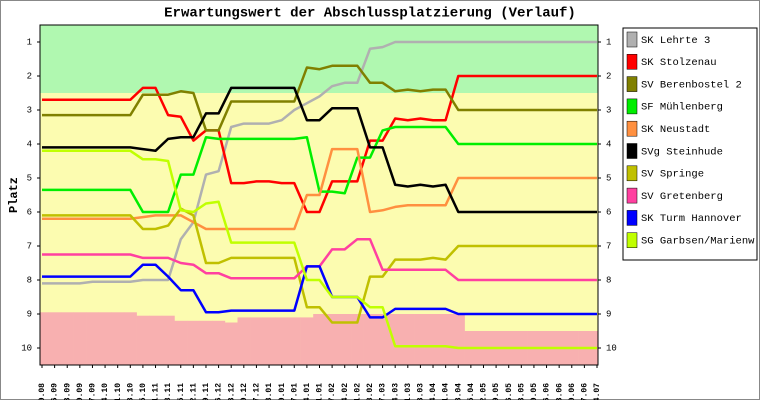 Image resolution: width=760 pixels, height=405 pixels. I want to click on x-tick-label: 29.11, so click(206, 391).